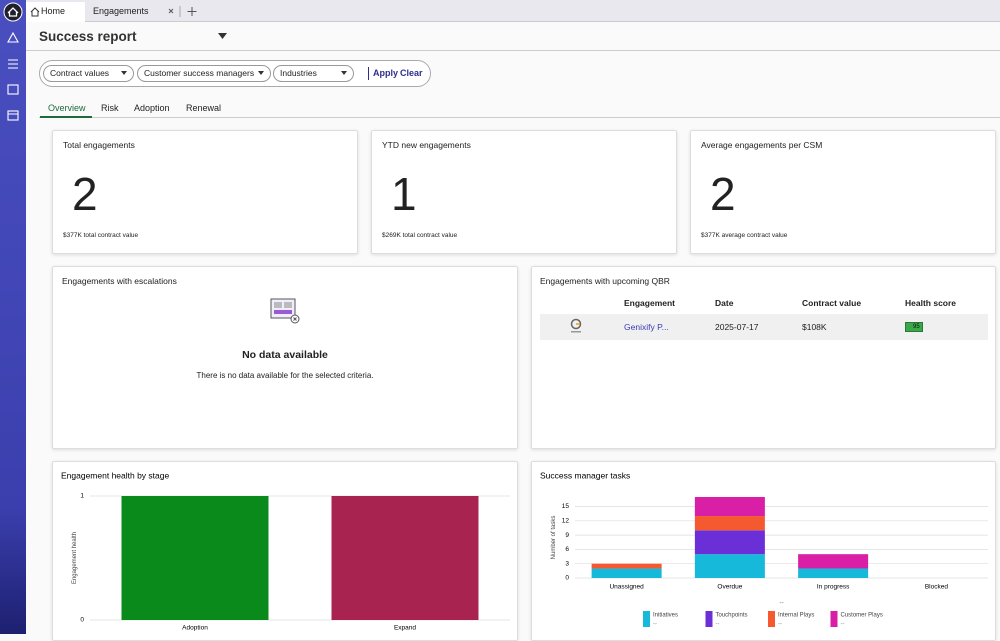 The image size is (1000, 641). Describe the element at coordinates (567, 563) in the screenshot. I see `y-tick-label: 3` at that location.